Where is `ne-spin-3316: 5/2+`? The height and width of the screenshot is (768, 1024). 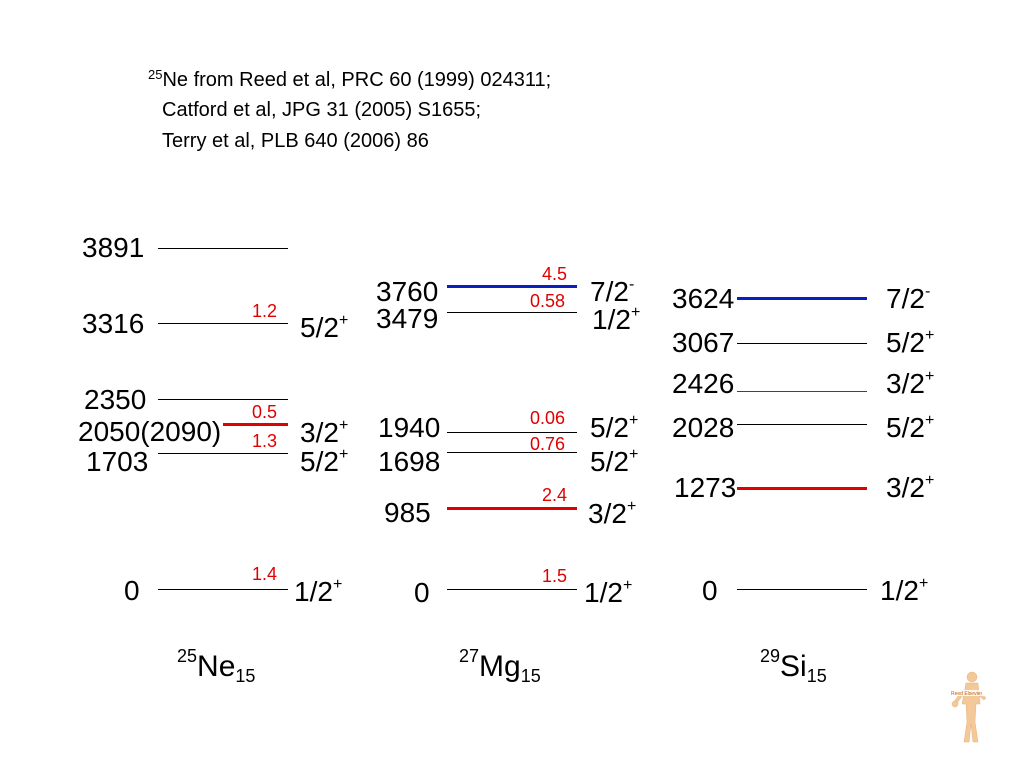 ne-spin-3316: 5/2+ is located at coordinates (324, 327).